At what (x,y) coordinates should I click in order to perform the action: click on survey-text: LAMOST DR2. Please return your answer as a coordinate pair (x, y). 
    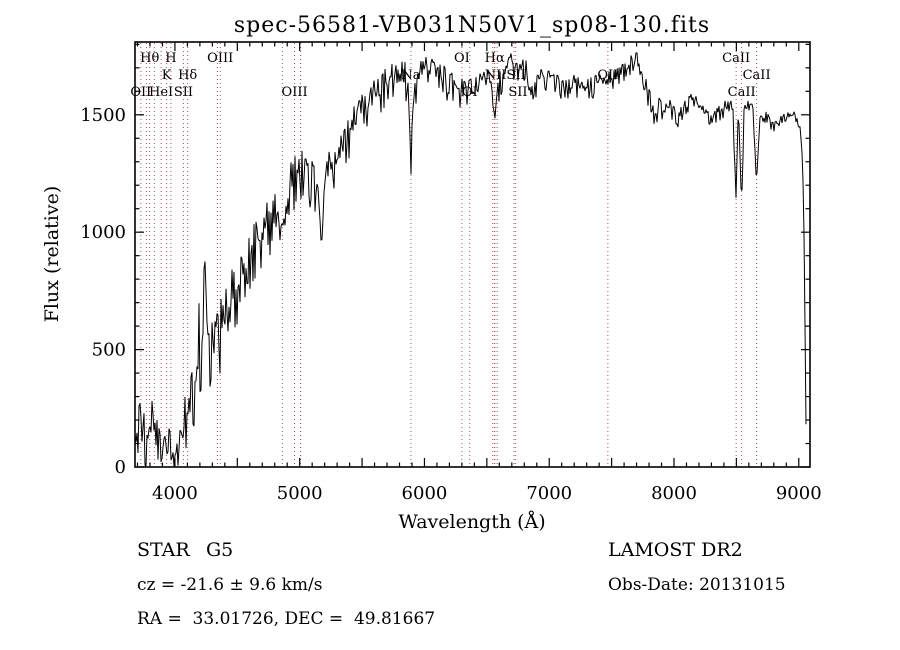
    Looking at the image, I should click on (675, 550).